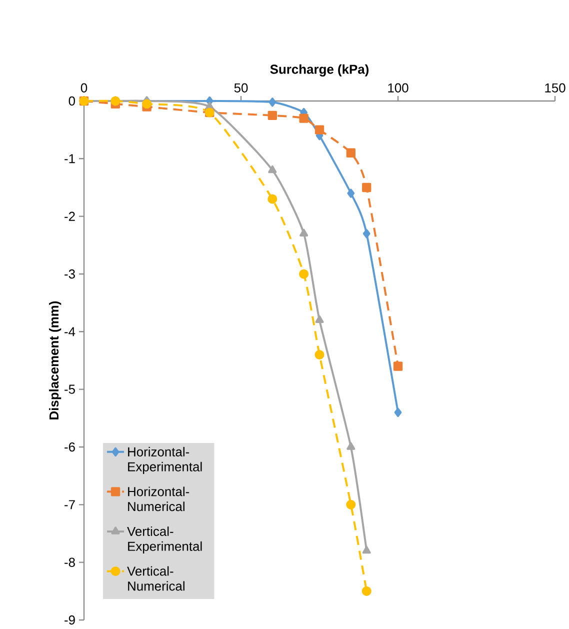 The height and width of the screenshot is (629, 569). What do you see at coordinates (319, 70) in the screenshot?
I see `x-axis-title: Surcharge (kPa)` at bounding box center [319, 70].